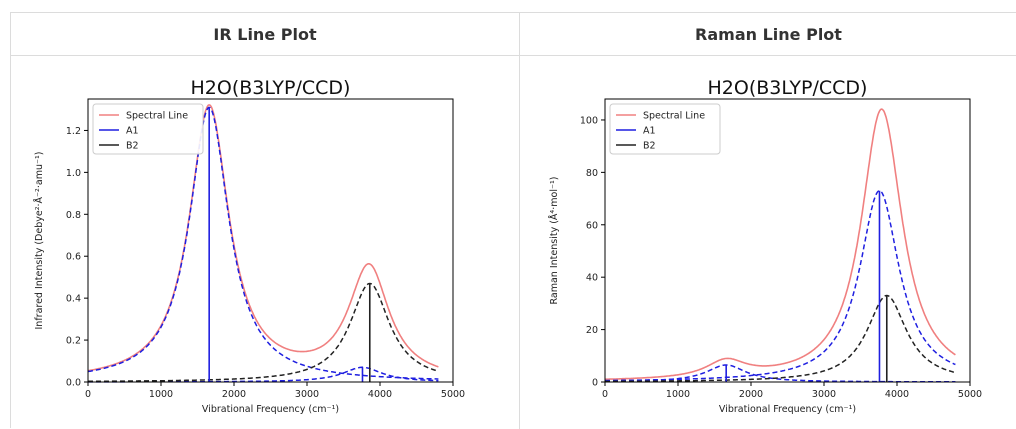  I want to click on y-tick-label: 0.0, so click(73, 383).